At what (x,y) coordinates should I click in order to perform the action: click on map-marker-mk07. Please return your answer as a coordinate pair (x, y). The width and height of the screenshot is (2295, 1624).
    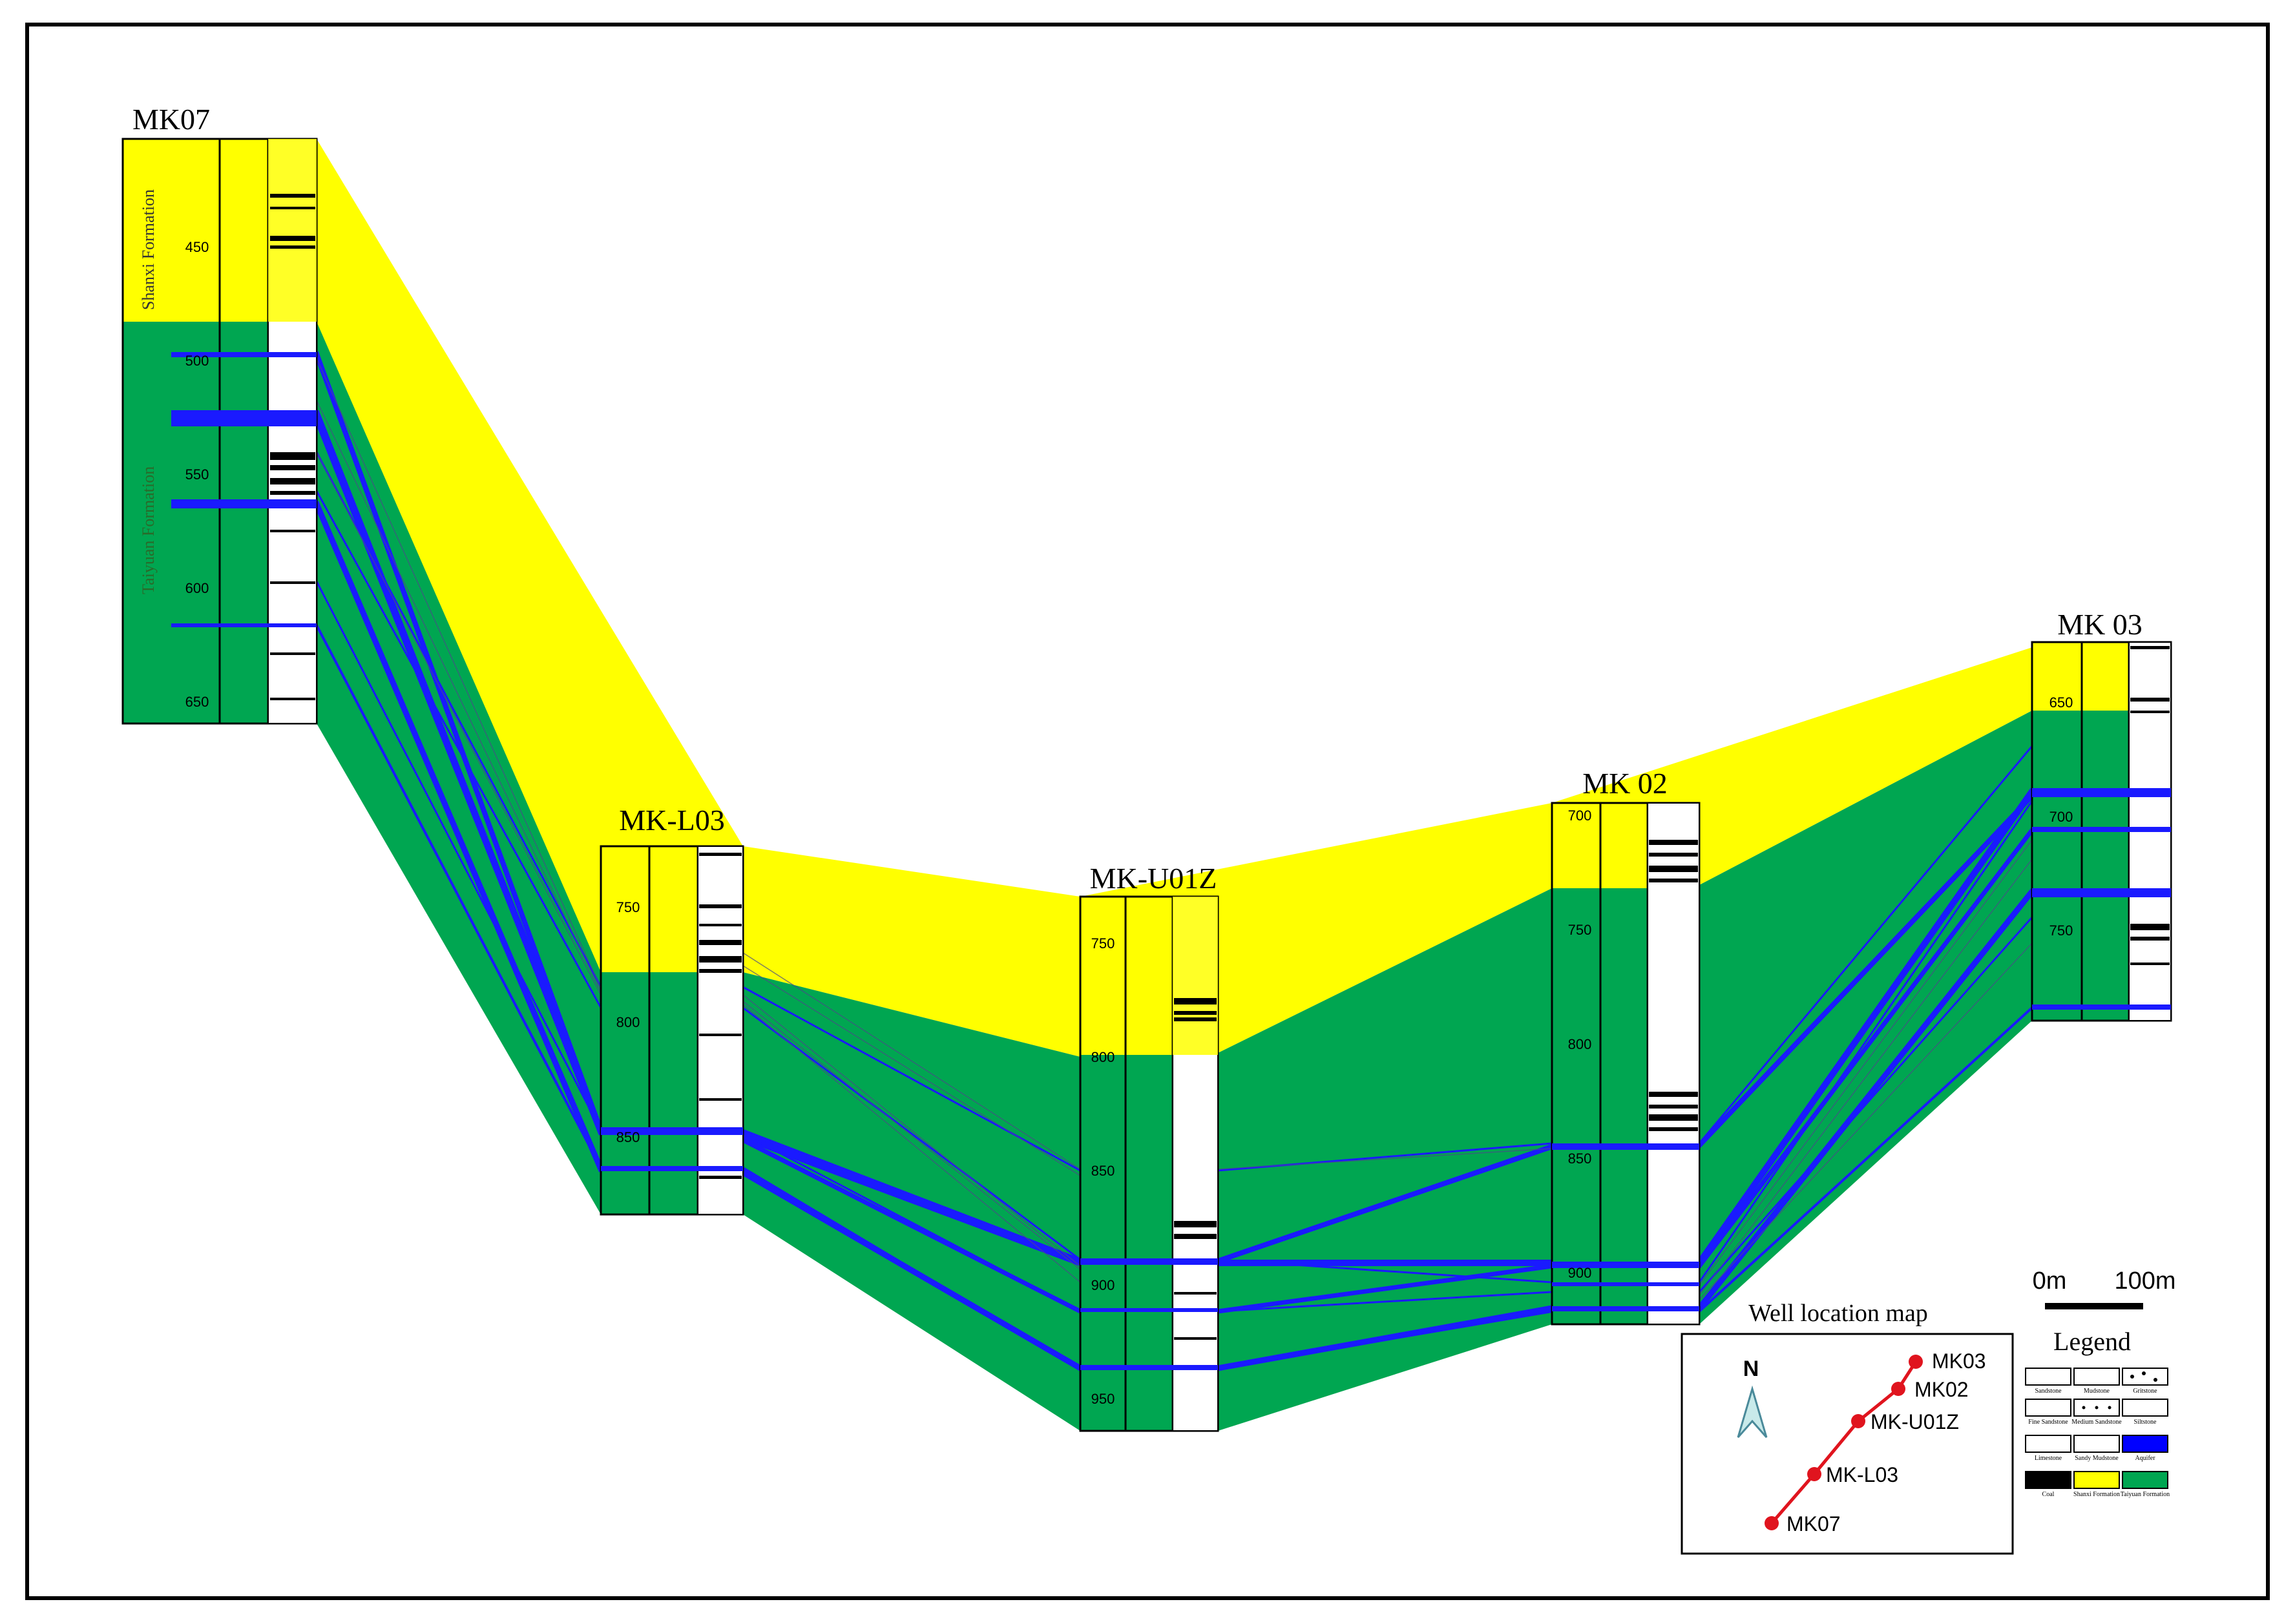
    Looking at the image, I should click on (1772, 1523).